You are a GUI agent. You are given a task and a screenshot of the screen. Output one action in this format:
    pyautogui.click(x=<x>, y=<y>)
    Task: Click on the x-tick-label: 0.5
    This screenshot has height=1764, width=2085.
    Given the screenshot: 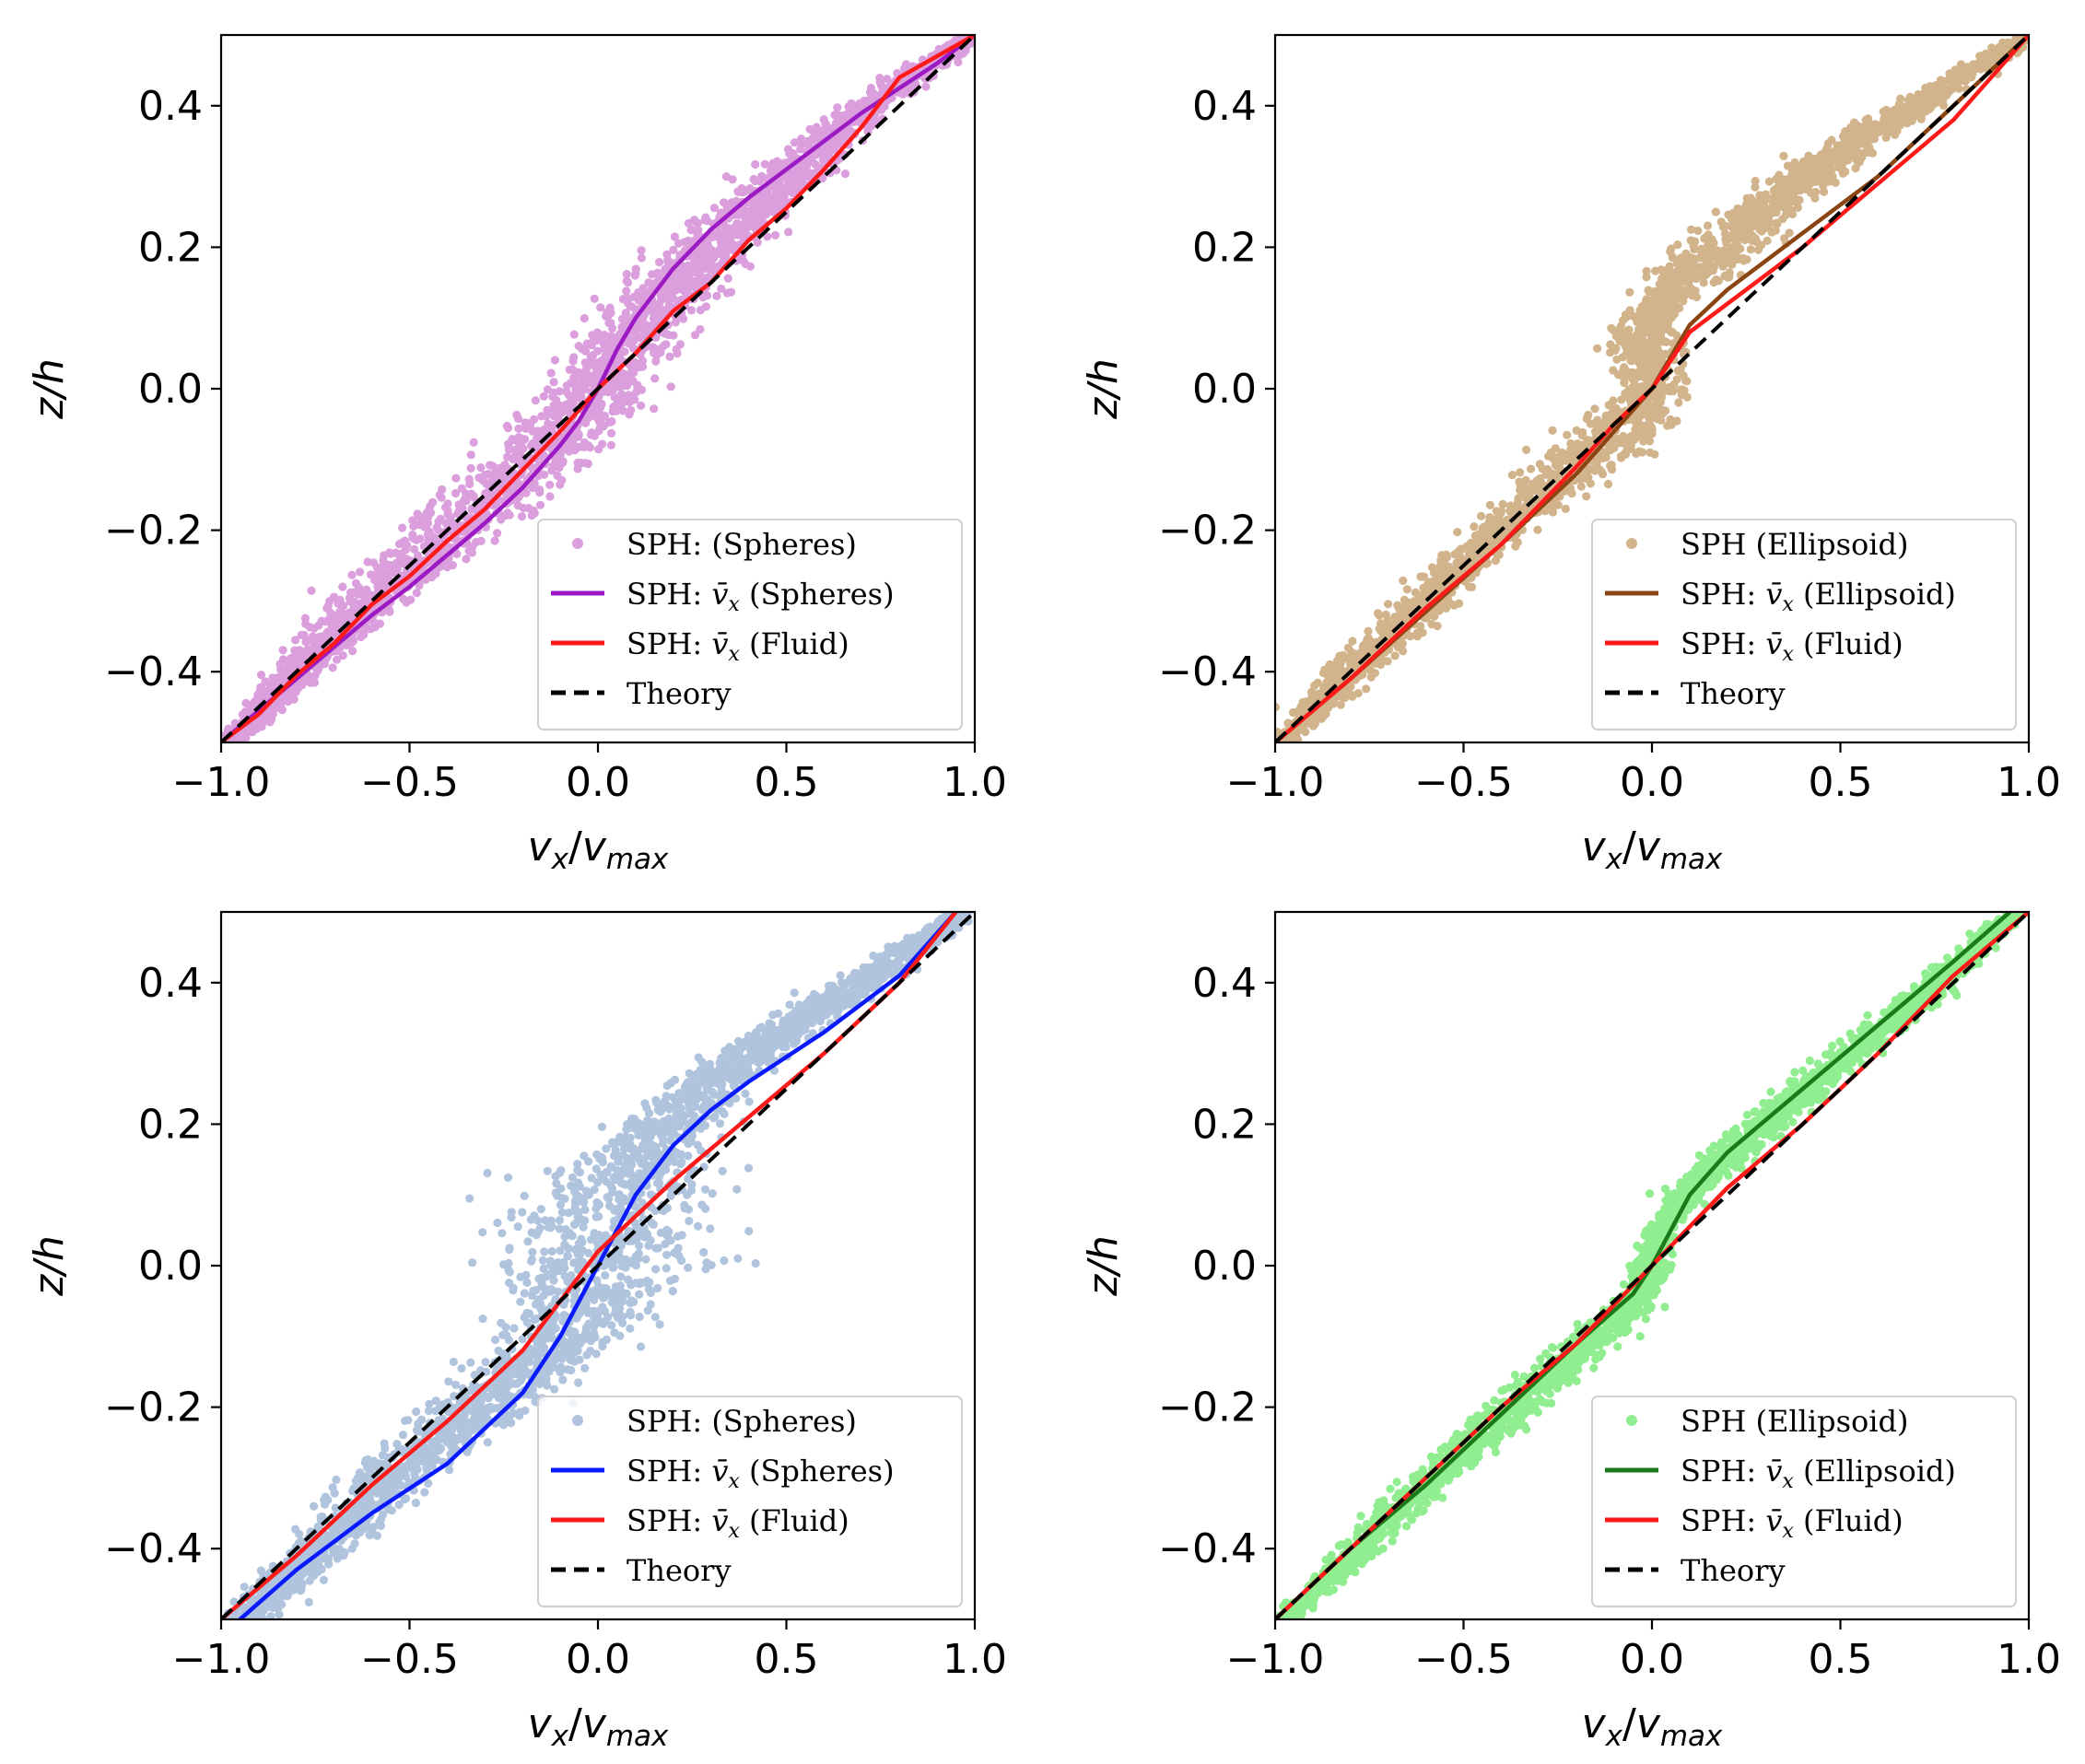 What is the action you would take?
    pyautogui.click(x=787, y=783)
    